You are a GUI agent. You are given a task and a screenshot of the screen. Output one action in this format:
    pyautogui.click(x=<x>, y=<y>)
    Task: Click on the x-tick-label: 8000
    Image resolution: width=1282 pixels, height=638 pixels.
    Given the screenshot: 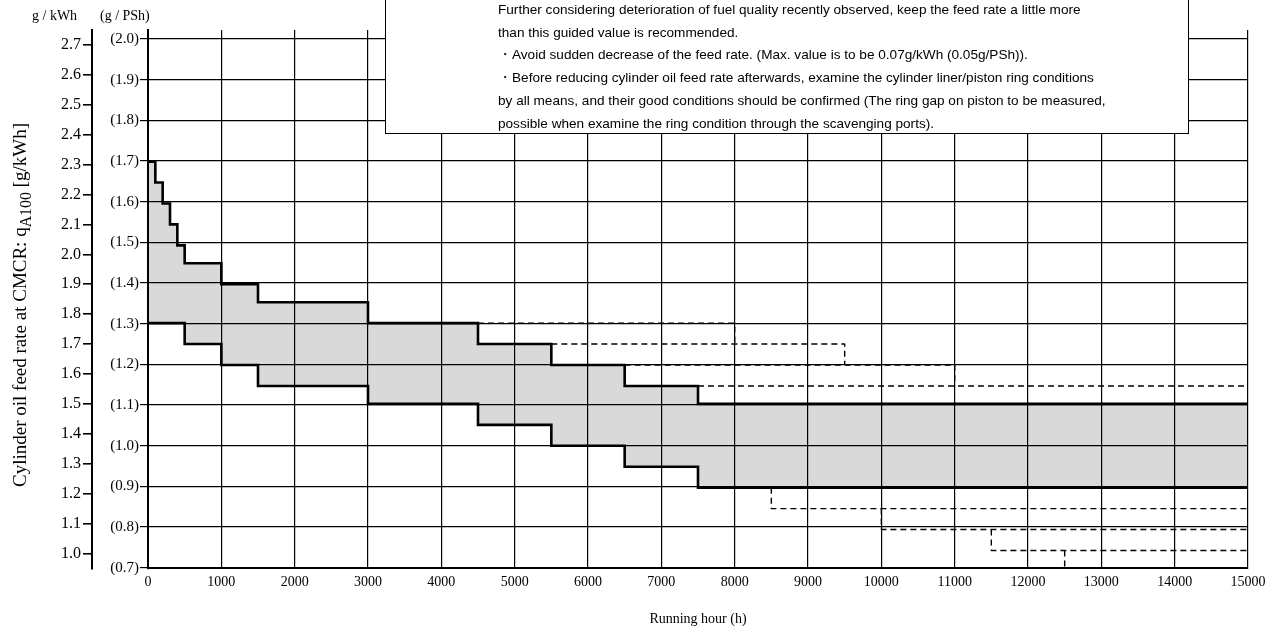 What is the action you would take?
    pyautogui.click(x=734, y=582)
    